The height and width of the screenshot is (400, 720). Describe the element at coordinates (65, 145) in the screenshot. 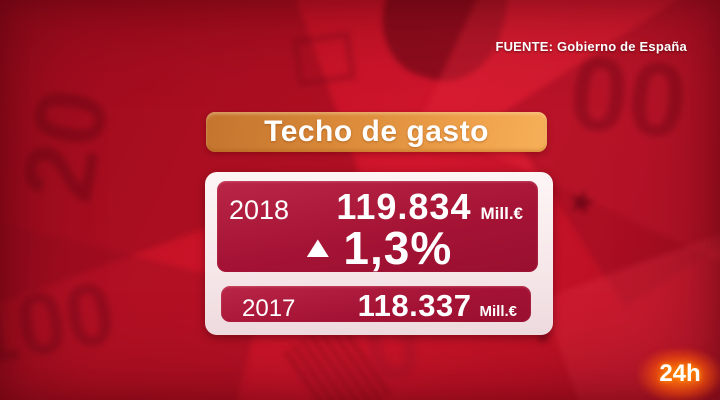

I see `euro-note-numeral: 20` at that location.